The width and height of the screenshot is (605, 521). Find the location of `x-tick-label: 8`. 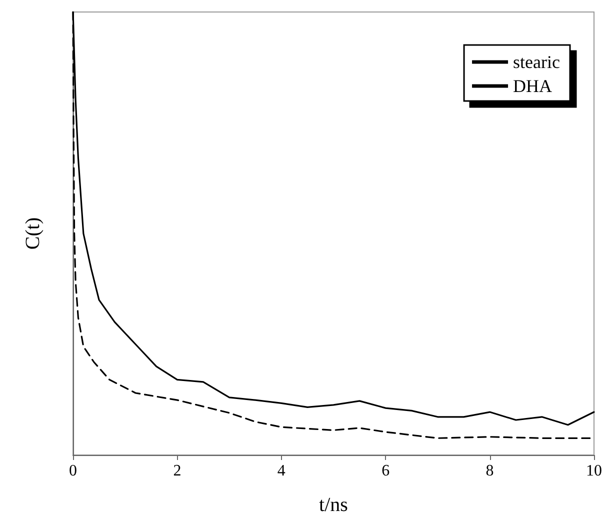

x-tick-label: 8 is located at coordinates (490, 471).